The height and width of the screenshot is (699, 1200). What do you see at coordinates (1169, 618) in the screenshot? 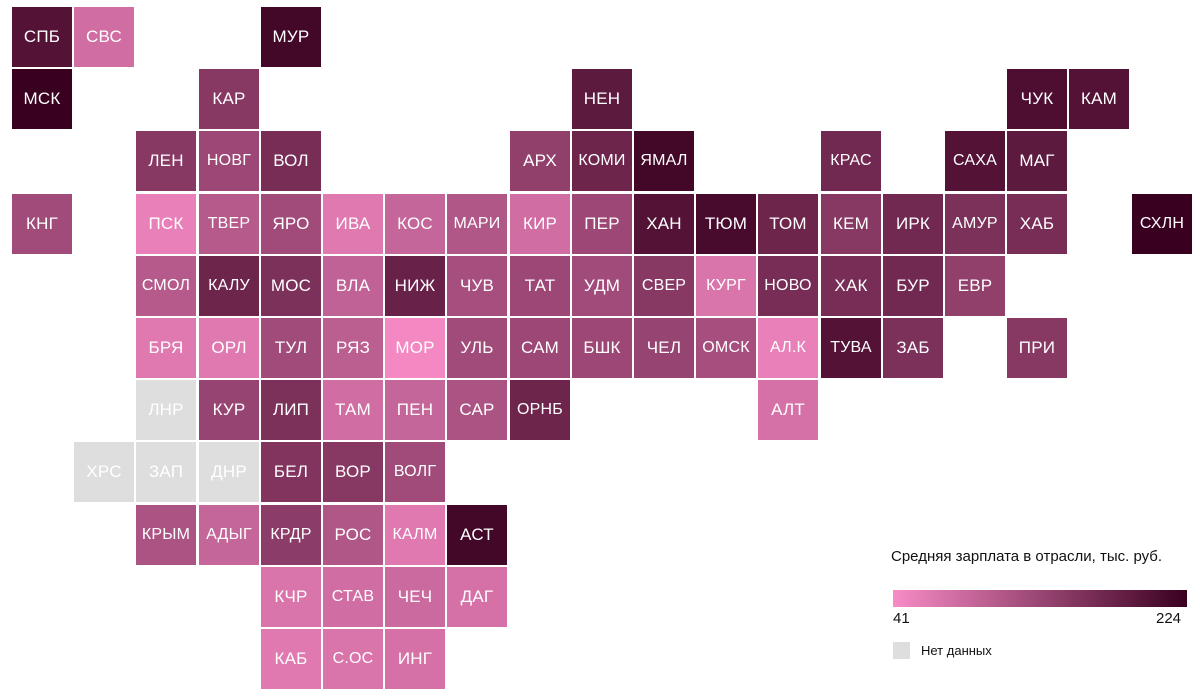
I see `legend-max-label: 224` at bounding box center [1169, 618].